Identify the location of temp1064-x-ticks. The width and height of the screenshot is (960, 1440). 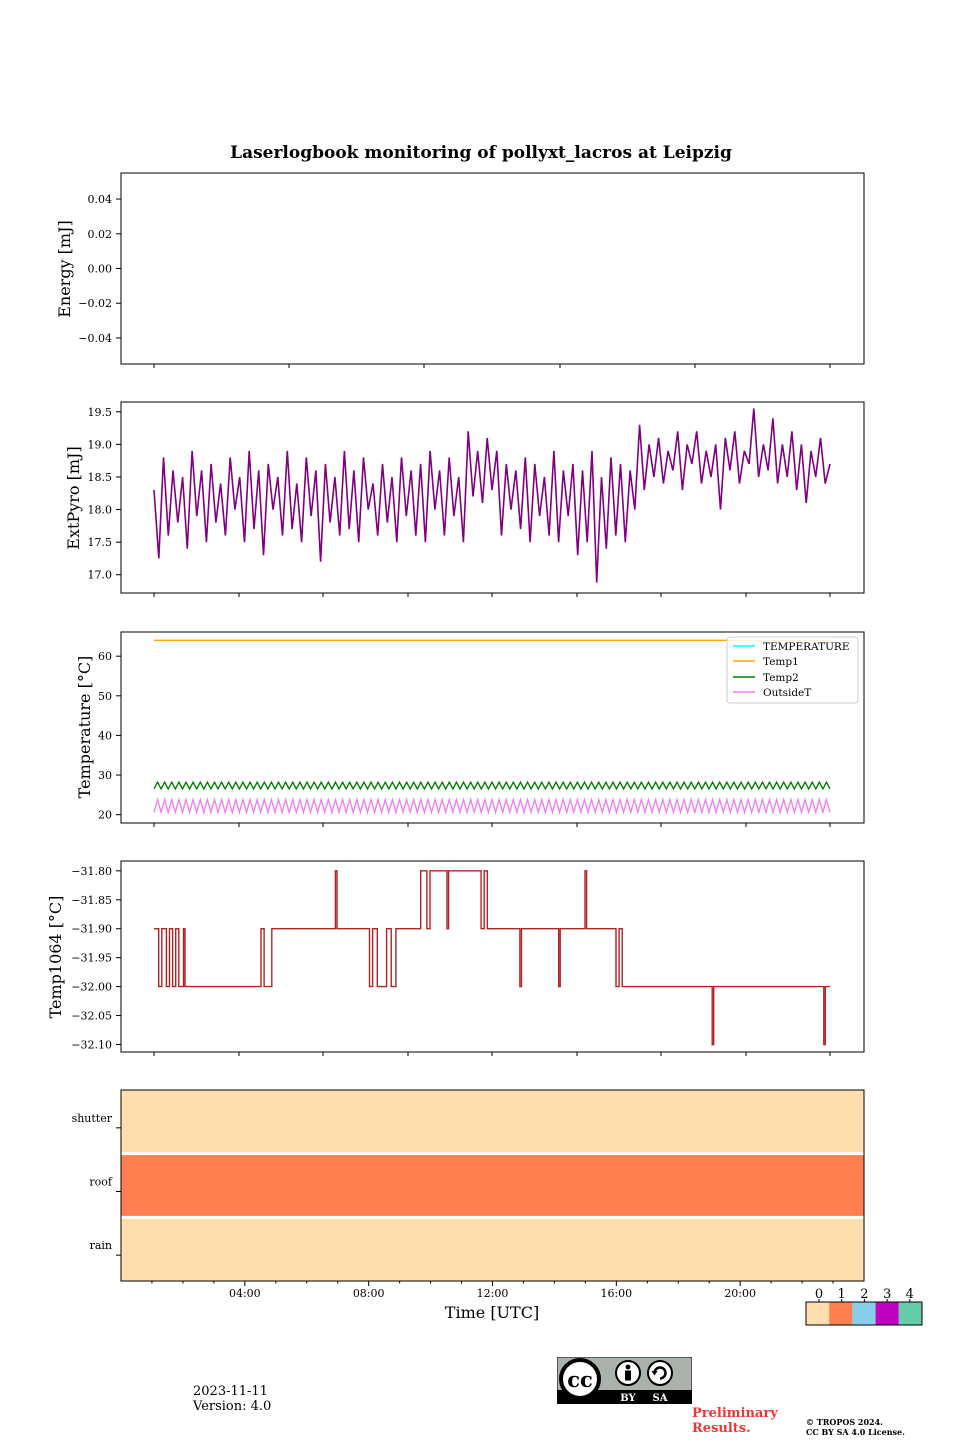
(492, 1054).